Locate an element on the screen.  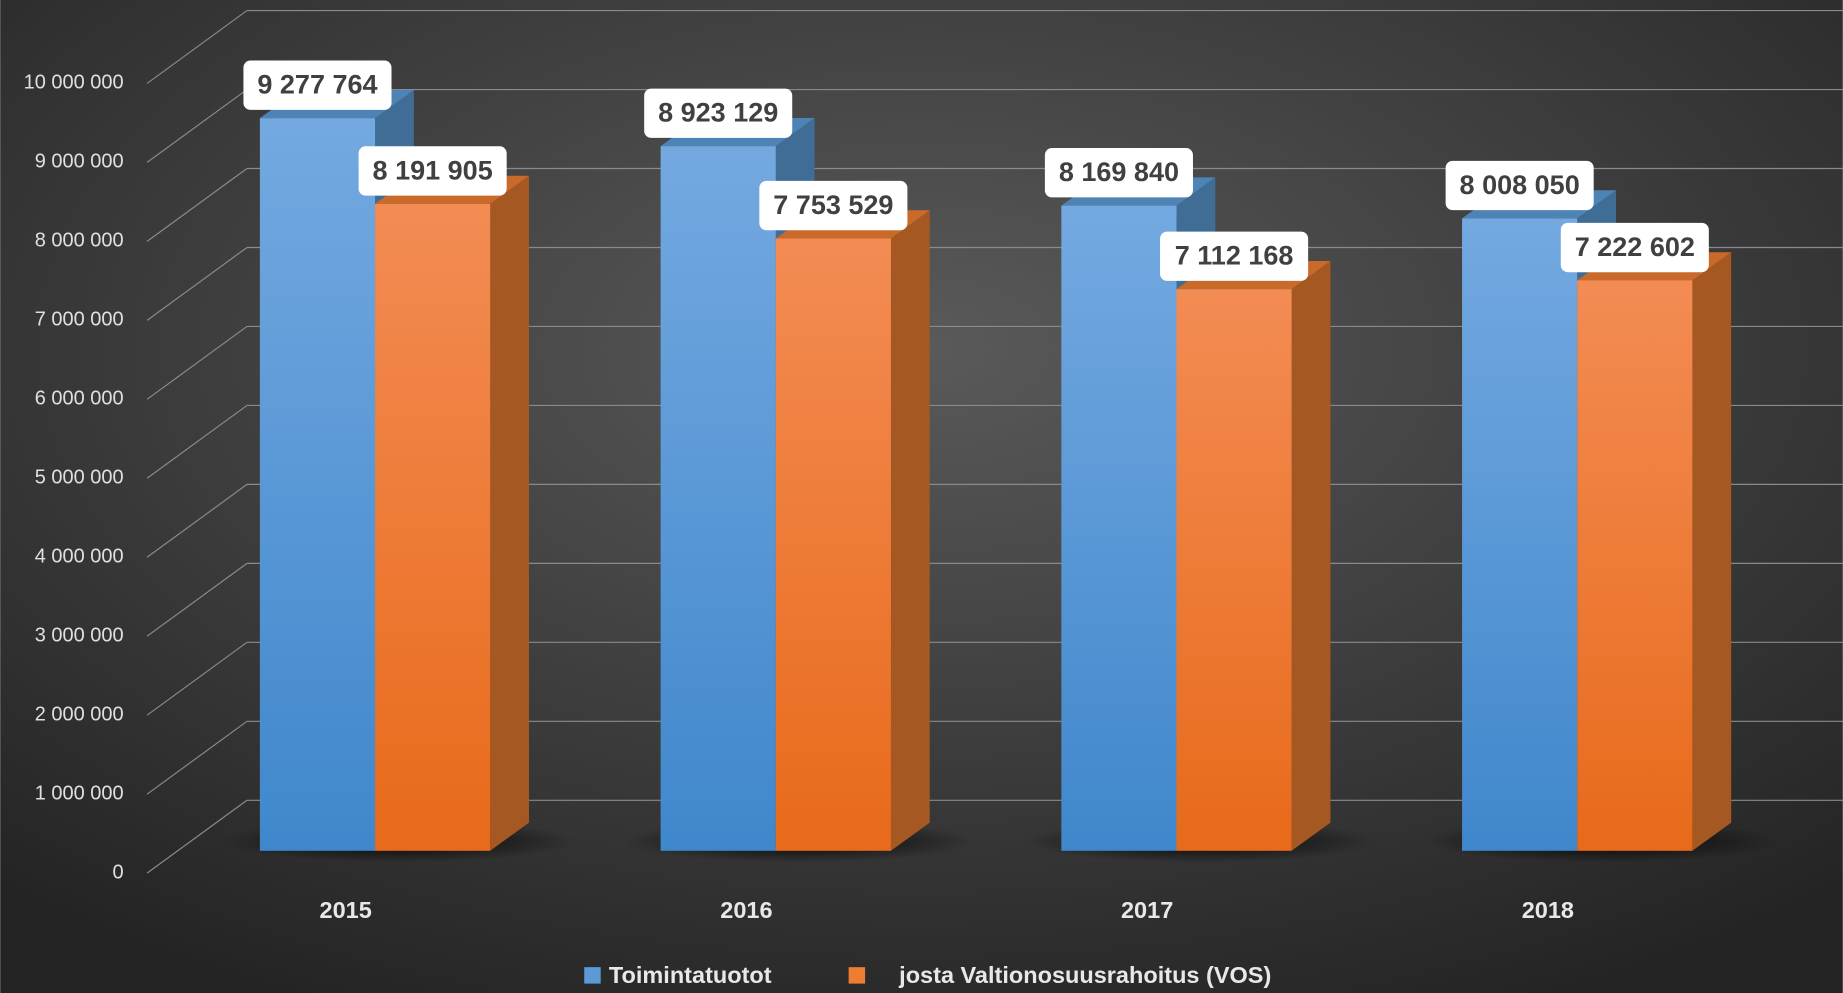
data-label: 8 169 840 is located at coordinates (1119, 172).